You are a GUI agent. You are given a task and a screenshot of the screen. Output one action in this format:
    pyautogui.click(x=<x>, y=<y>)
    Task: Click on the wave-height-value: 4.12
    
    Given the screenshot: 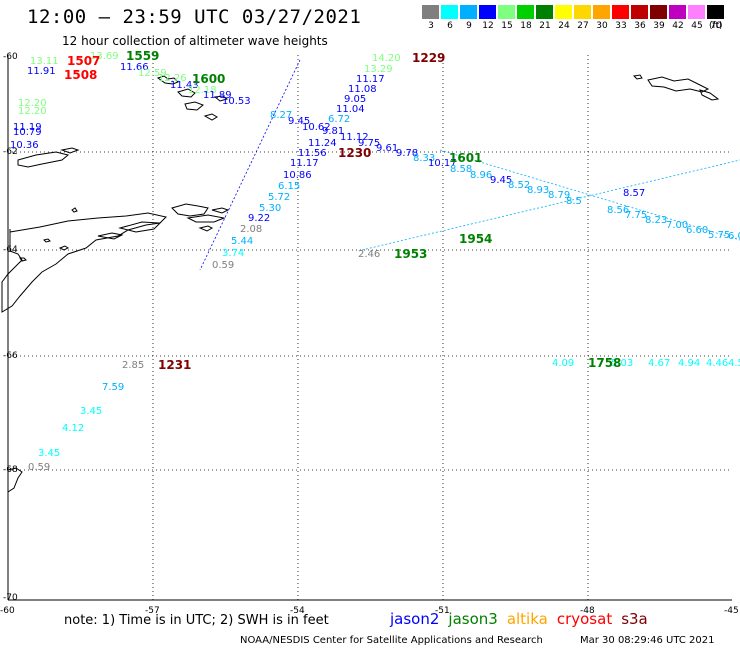 What is the action you would take?
    pyautogui.click(x=73, y=428)
    